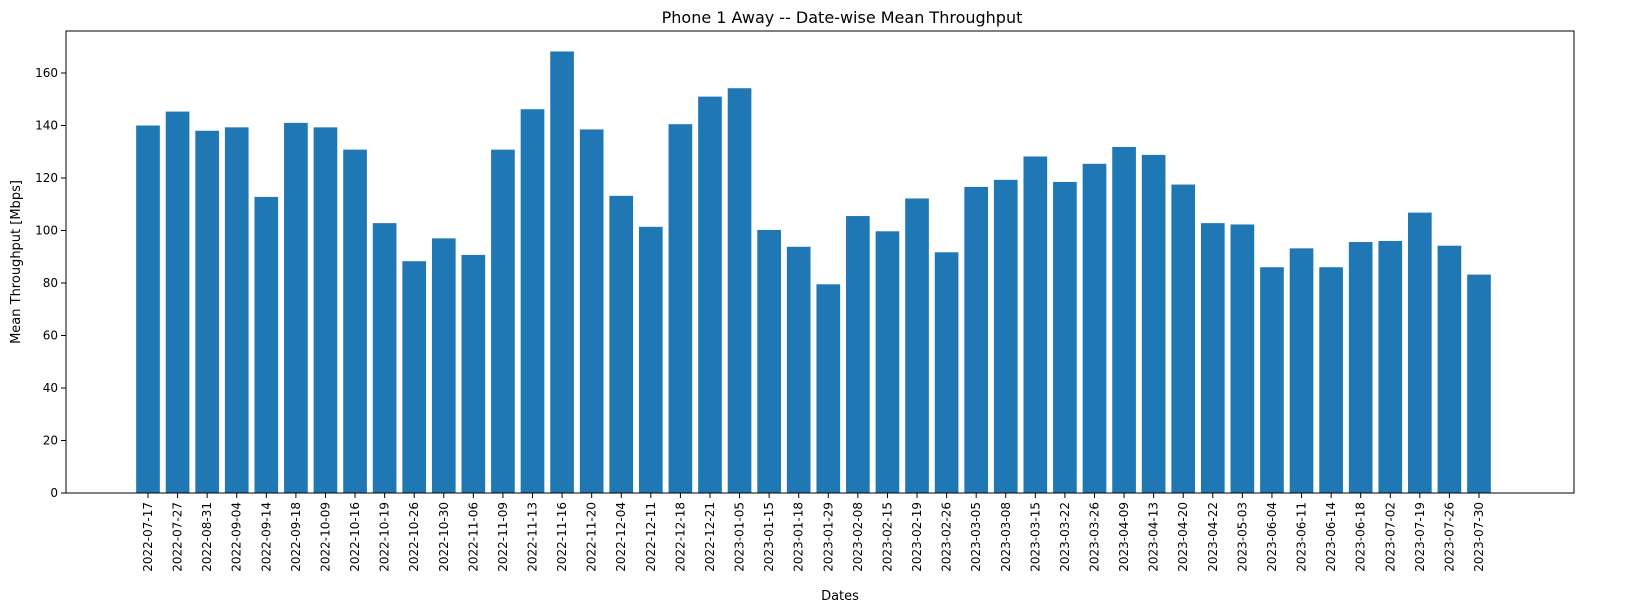  What do you see at coordinates (621, 537) in the screenshot?
I see `x-tick-label: 2022-12-04` at bounding box center [621, 537].